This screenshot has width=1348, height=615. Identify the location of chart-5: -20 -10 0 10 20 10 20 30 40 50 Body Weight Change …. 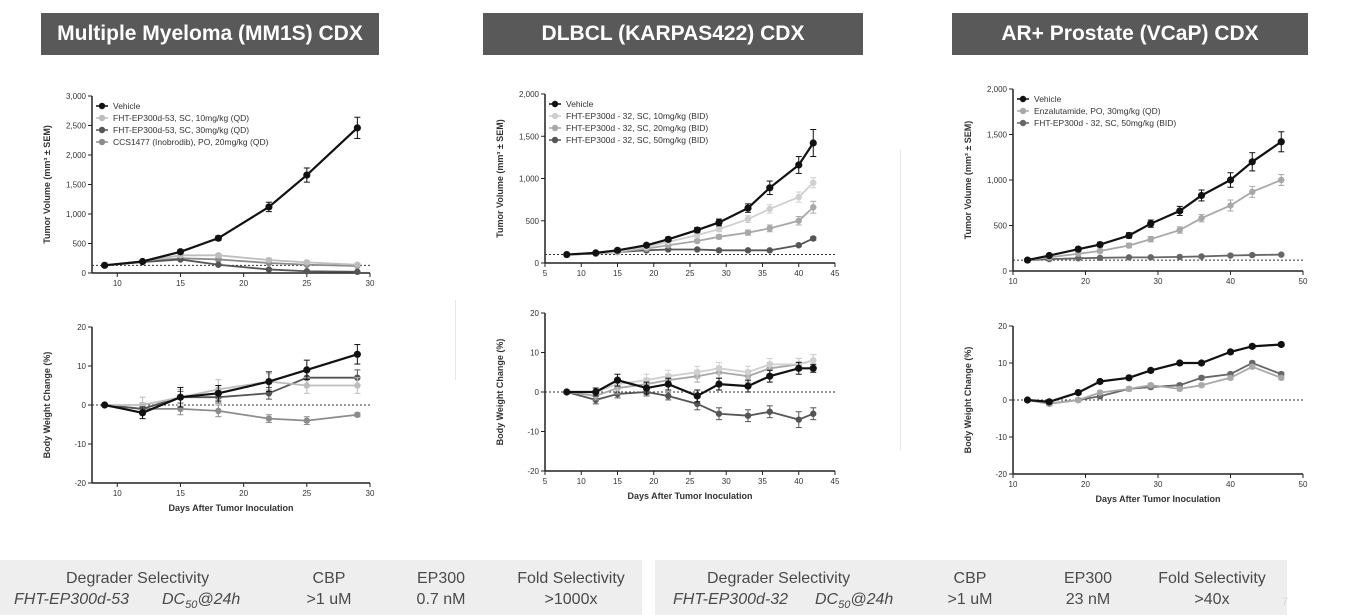
(1135, 413).